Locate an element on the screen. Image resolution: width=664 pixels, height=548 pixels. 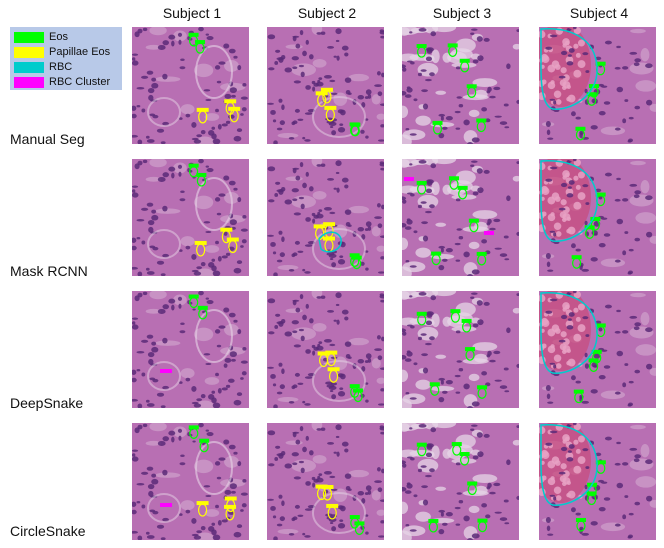
column-title-subject-1: Subject 1 is located at coordinates (192, 13).